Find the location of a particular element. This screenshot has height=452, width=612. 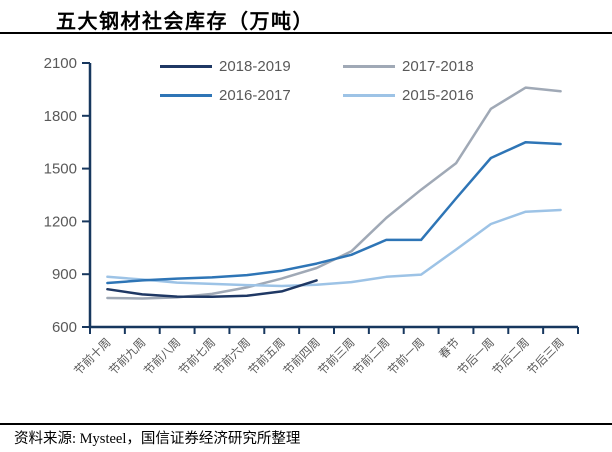

x-tick-label: 节后二周 is located at coordinates (511, 357).